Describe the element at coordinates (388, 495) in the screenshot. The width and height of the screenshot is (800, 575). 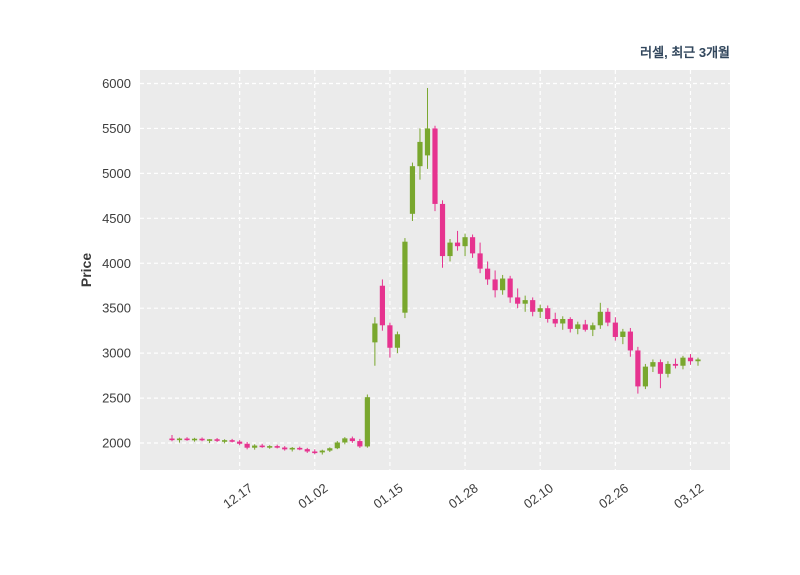
I see `x-tick-label: 01.15` at that location.